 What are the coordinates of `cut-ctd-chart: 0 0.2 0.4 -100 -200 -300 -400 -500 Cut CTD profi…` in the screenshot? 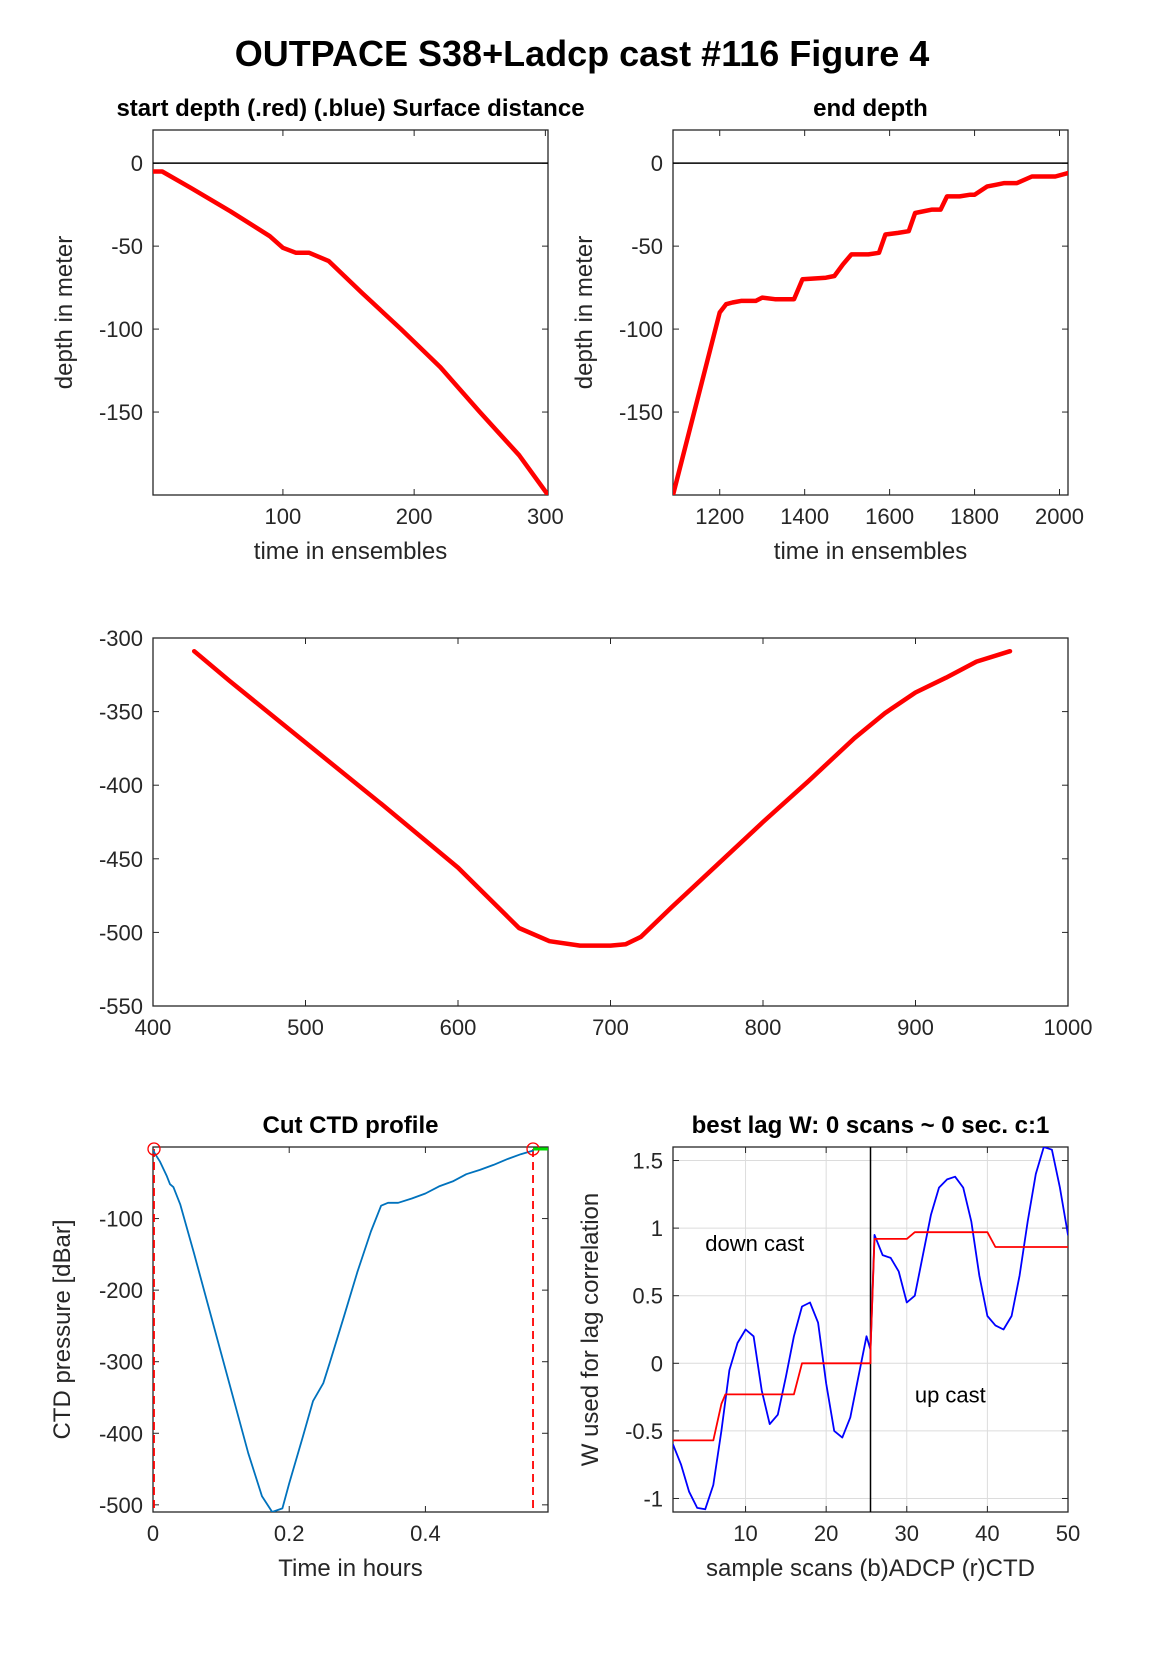 It's located at (299, 1347).